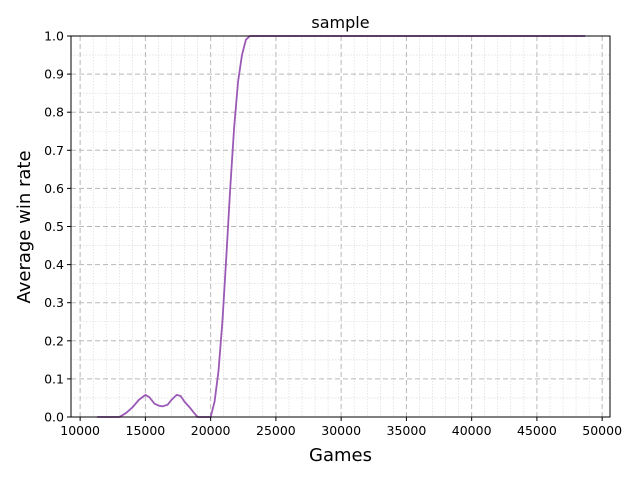  What do you see at coordinates (340, 22) in the screenshot?
I see `chart-title: sample` at bounding box center [340, 22].